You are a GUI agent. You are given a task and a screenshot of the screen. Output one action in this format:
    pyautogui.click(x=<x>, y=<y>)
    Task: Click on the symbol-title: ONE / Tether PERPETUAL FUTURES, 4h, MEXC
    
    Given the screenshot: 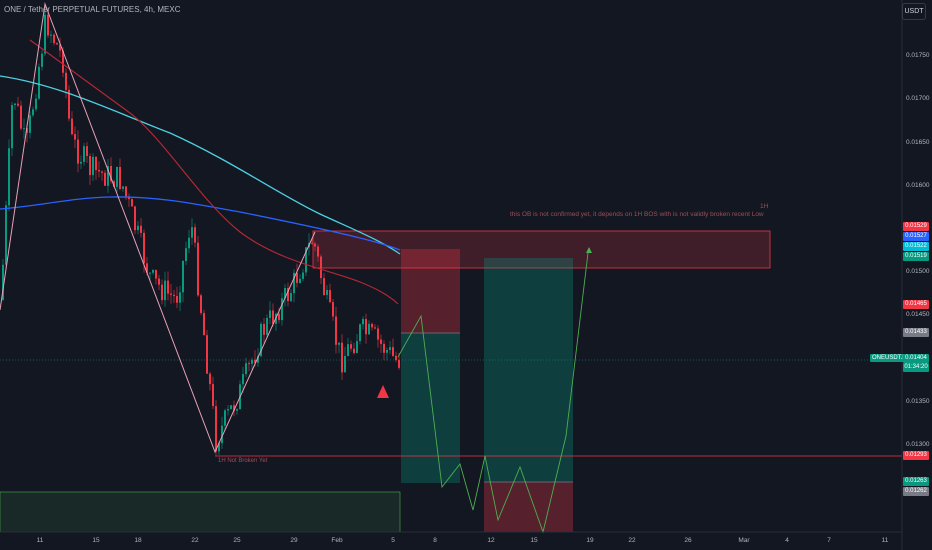 What is the action you would take?
    pyautogui.click(x=92, y=9)
    